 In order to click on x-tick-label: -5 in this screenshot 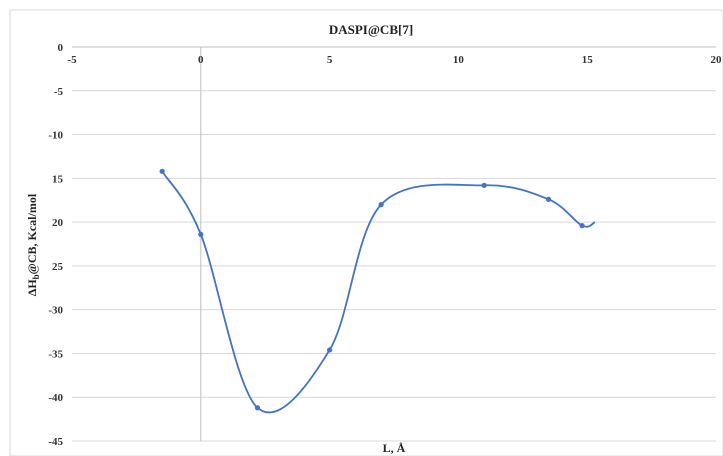, I will do `click(72, 60)`.